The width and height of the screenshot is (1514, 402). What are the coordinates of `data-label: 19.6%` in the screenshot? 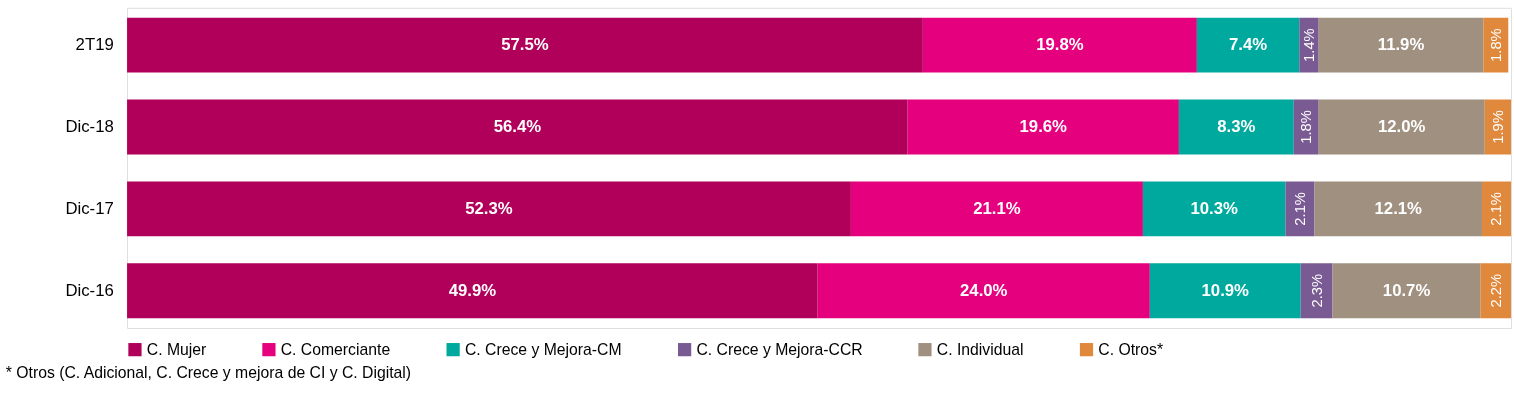 It's located at (1043, 126).